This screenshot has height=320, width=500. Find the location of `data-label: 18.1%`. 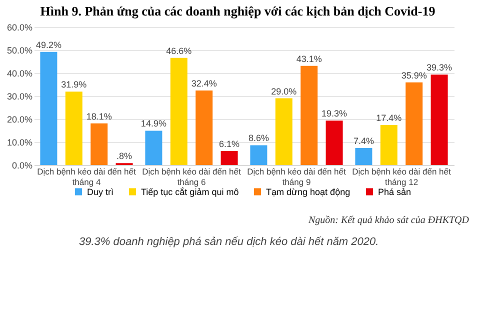

data-label: 18.1% is located at coordinates (99, 116).